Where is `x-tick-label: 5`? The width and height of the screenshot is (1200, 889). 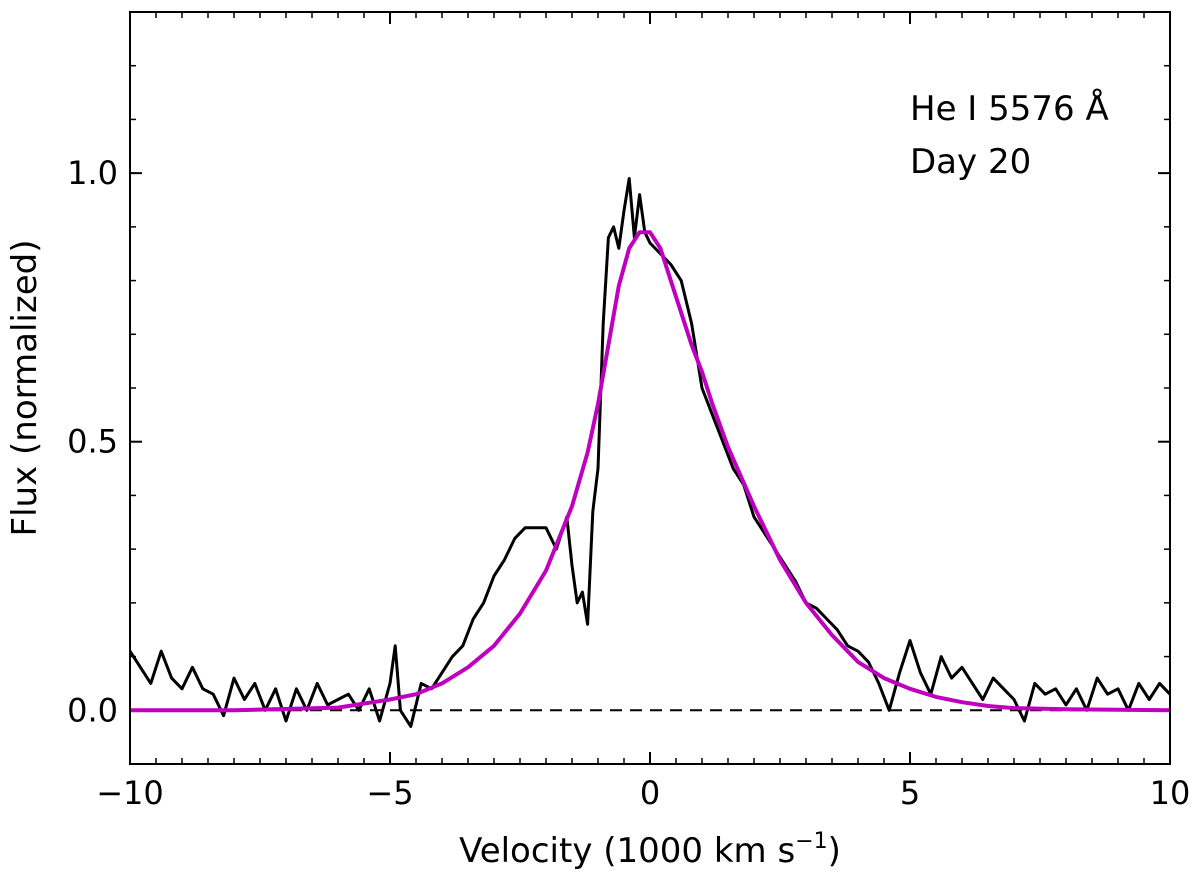
x-tick-label: 5 is located at coordinates (910, 793).